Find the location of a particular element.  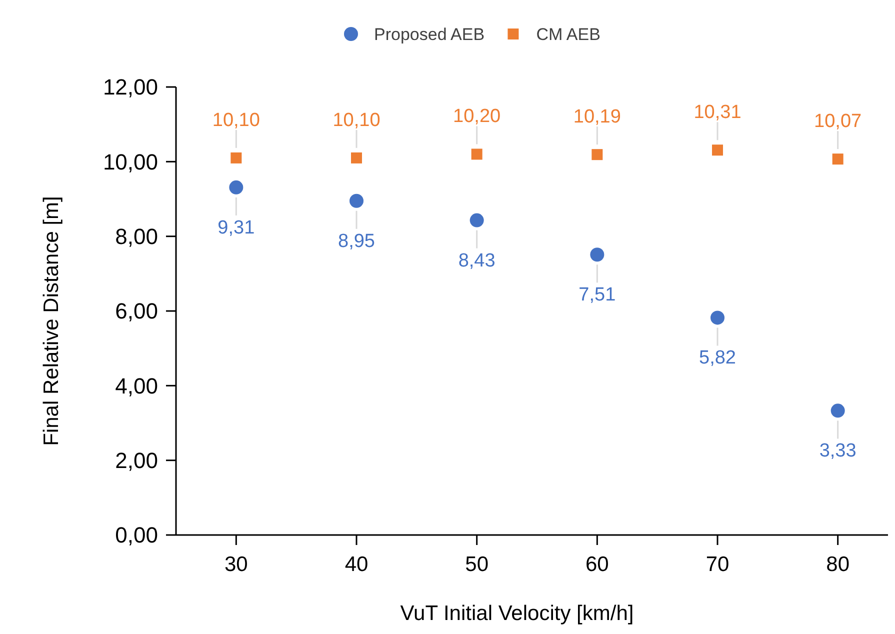

legend-label: Proposed AEB is located at coordinates (429, 34).